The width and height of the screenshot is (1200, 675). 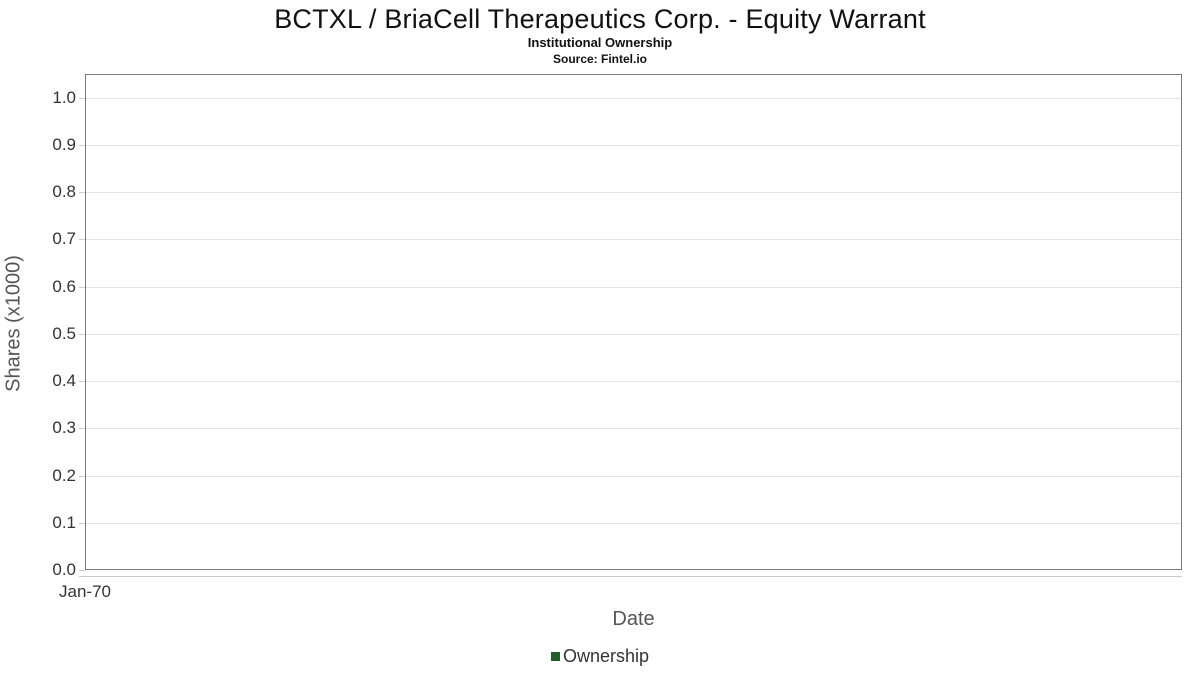 I want to click on legend-item-ownership: Ownership, so click(x=600, y=656).